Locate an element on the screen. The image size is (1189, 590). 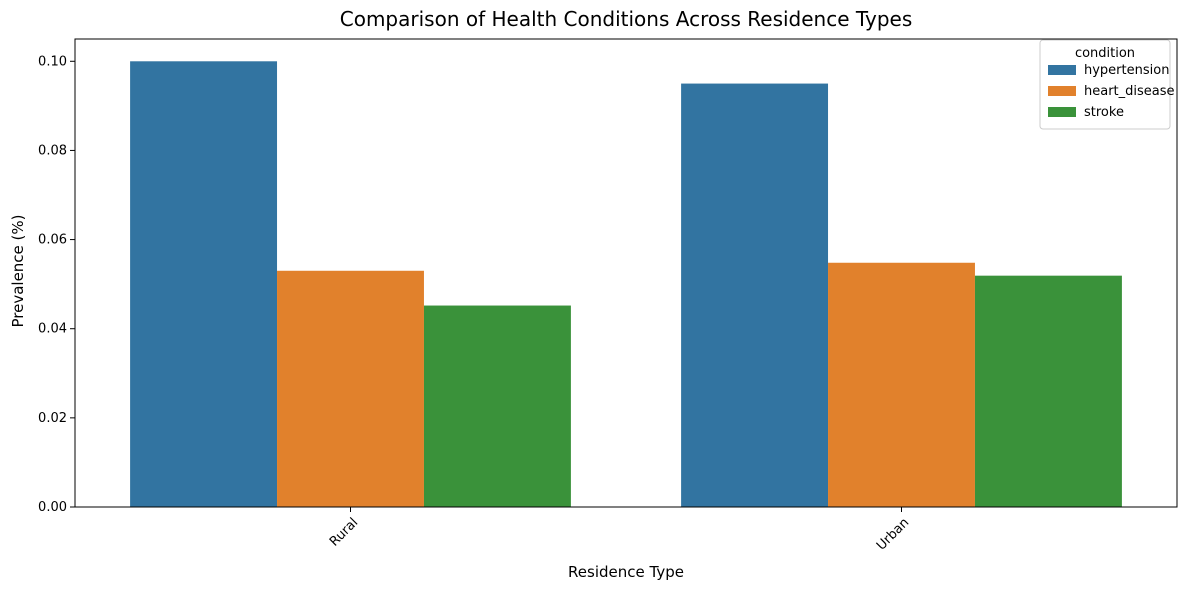
legend-box is located at coordinates (1105, 84).